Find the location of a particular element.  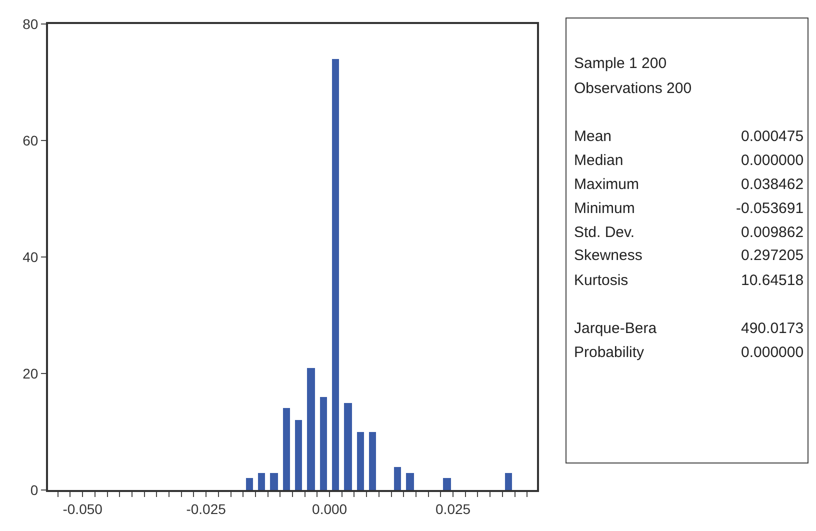

y-tick-label: 80 is located at coordinates (30, 24).